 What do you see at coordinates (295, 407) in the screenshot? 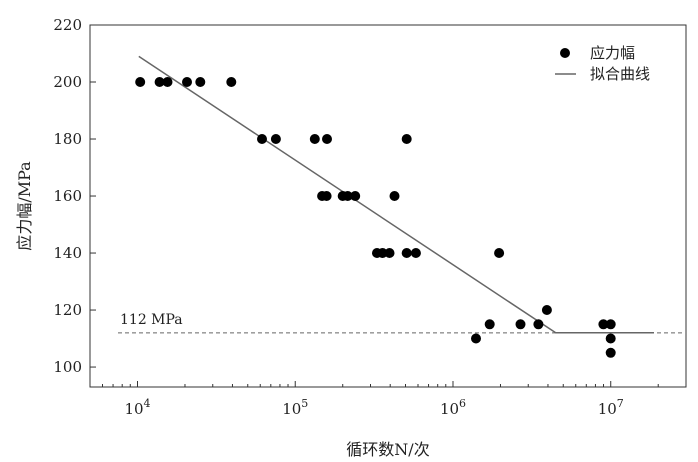
I see `x-tick-label: 10⁵` at bounding box center [295, 407].